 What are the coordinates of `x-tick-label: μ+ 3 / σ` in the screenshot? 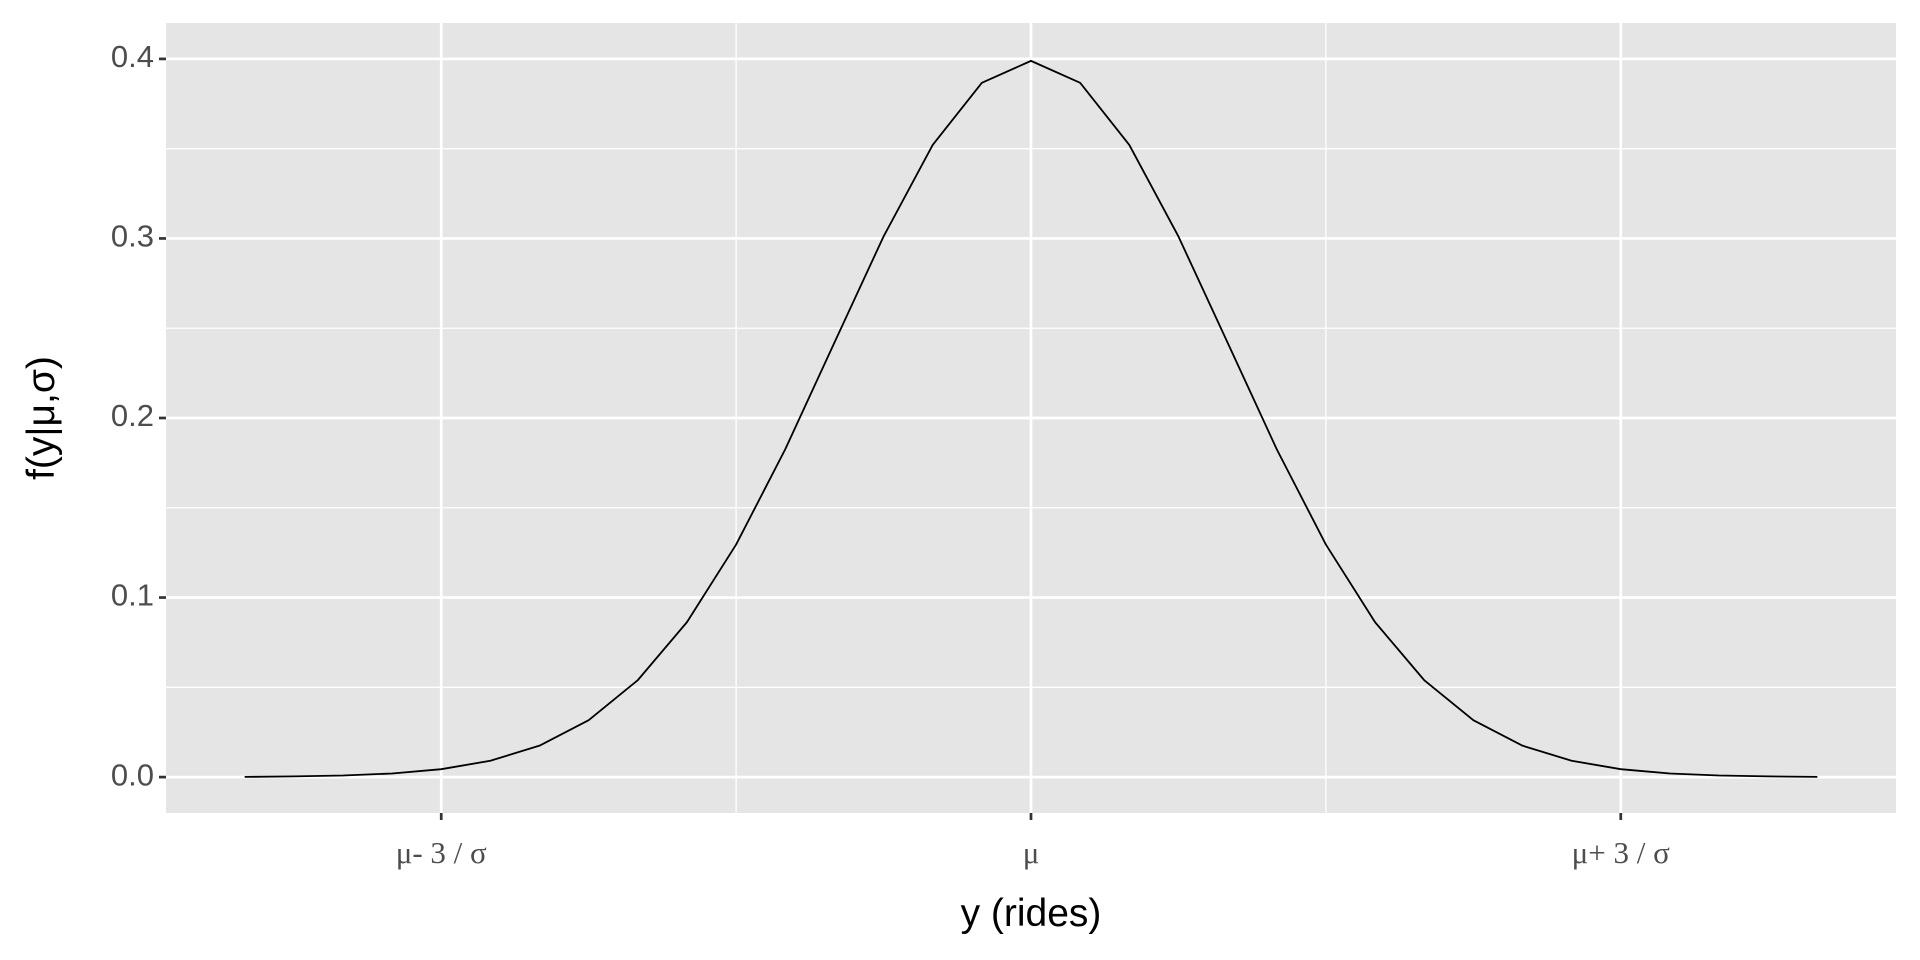 It's located at (1621, 852).